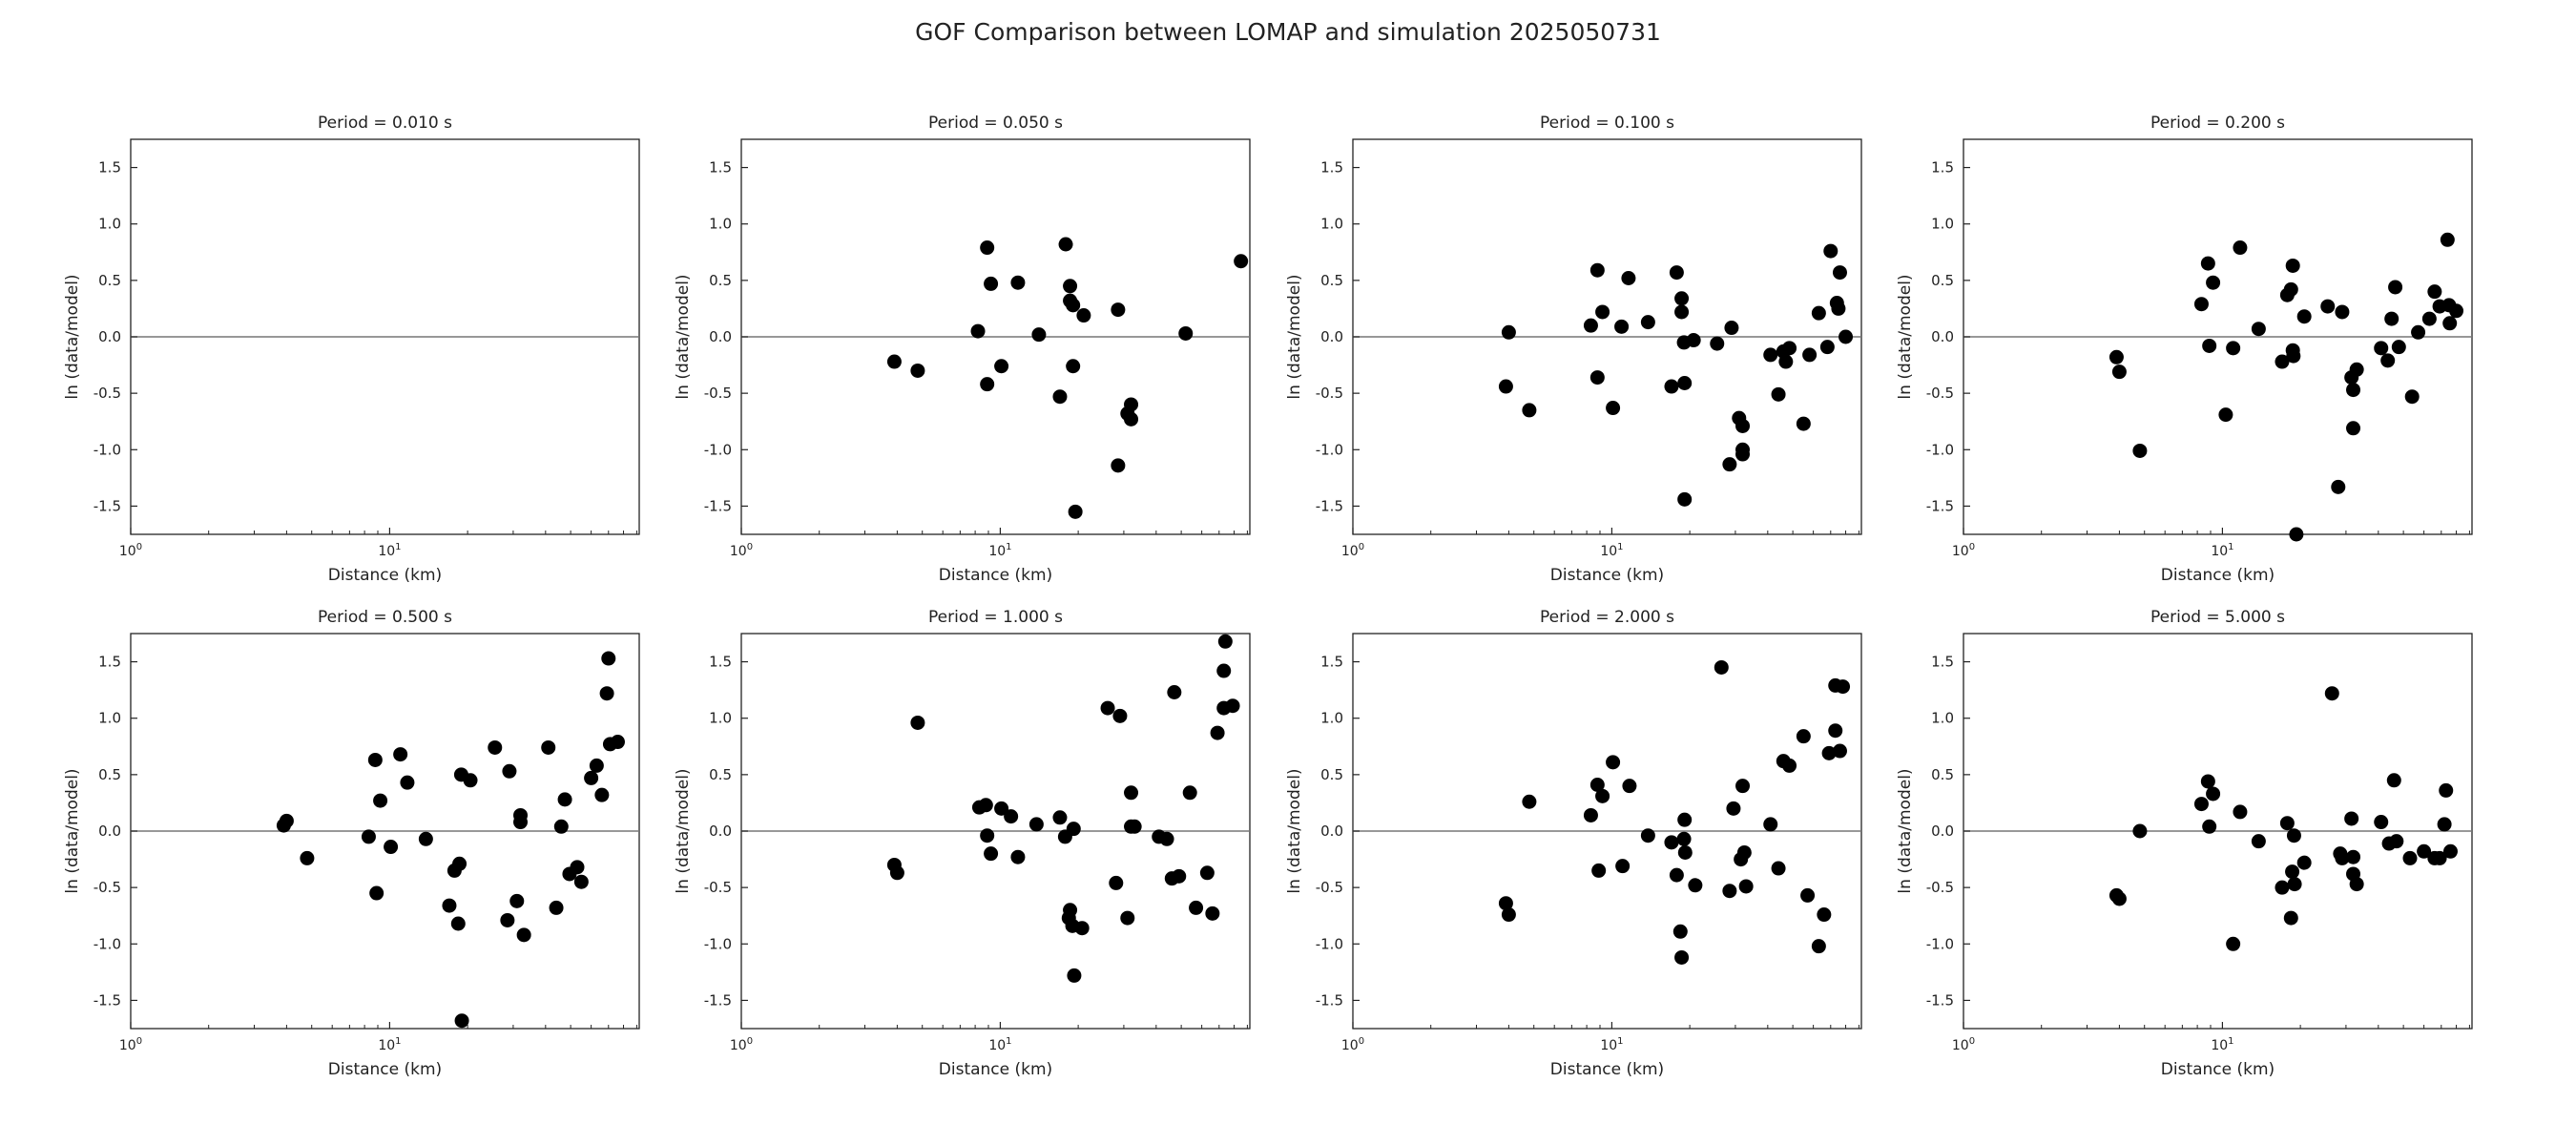 The image size is (2576, 1145). What do you see at coordinates (1674, 812) in the screenshot?
I see `data-points` at bounding box center [1674, 812].